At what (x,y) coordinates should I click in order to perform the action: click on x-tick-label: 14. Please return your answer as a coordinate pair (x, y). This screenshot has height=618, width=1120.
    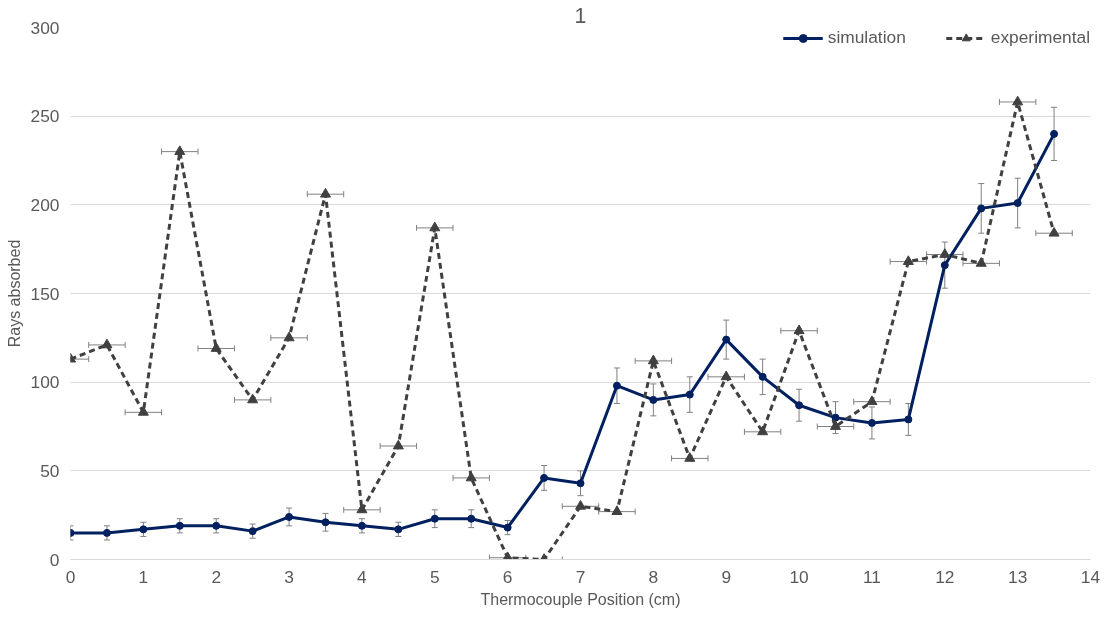
    Looking at the image, I should click on (1090, 576).